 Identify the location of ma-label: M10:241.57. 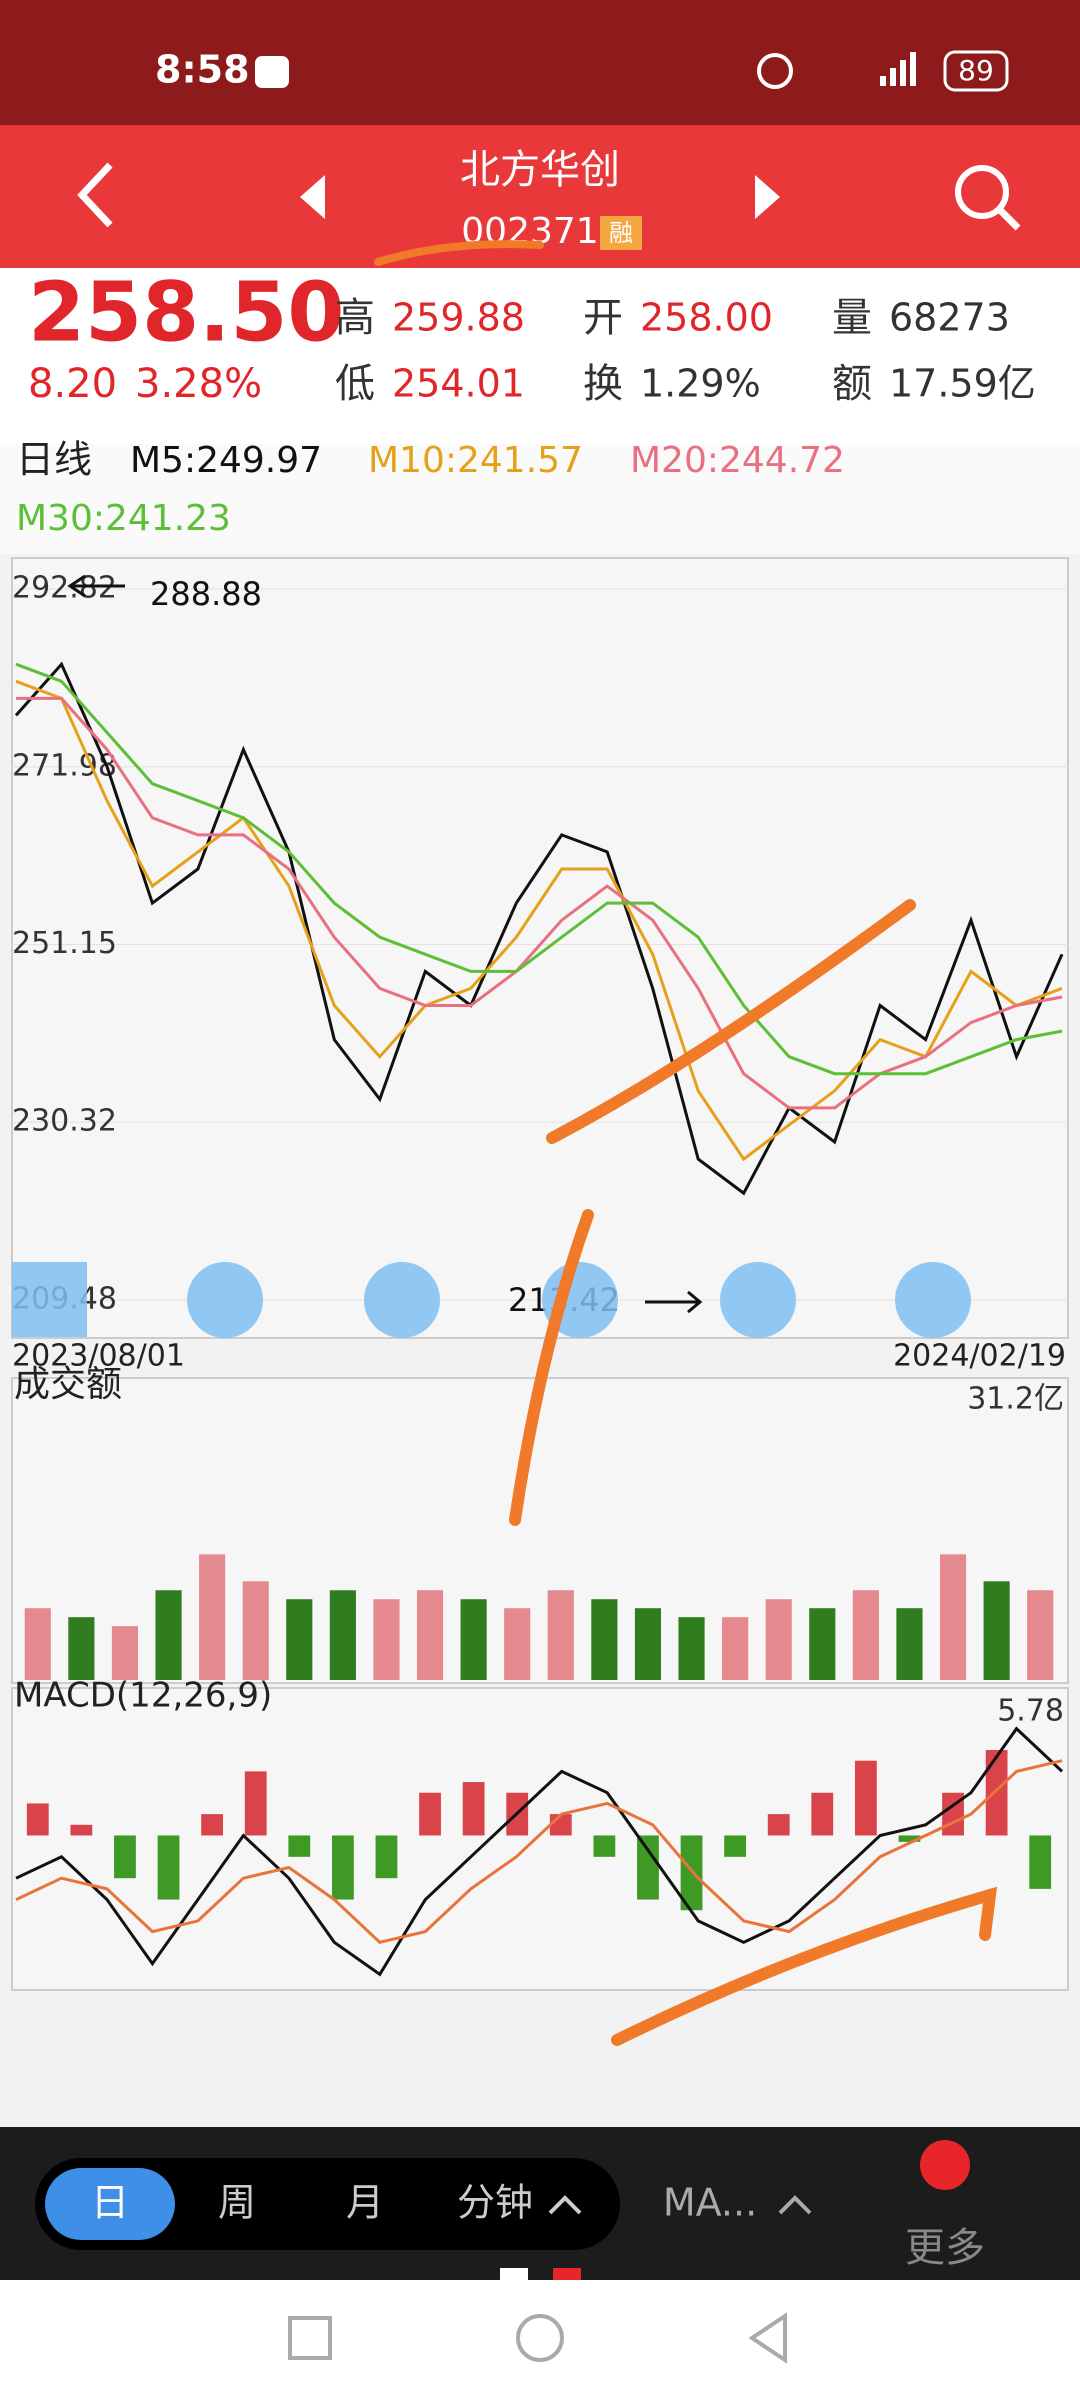
(475, 460).